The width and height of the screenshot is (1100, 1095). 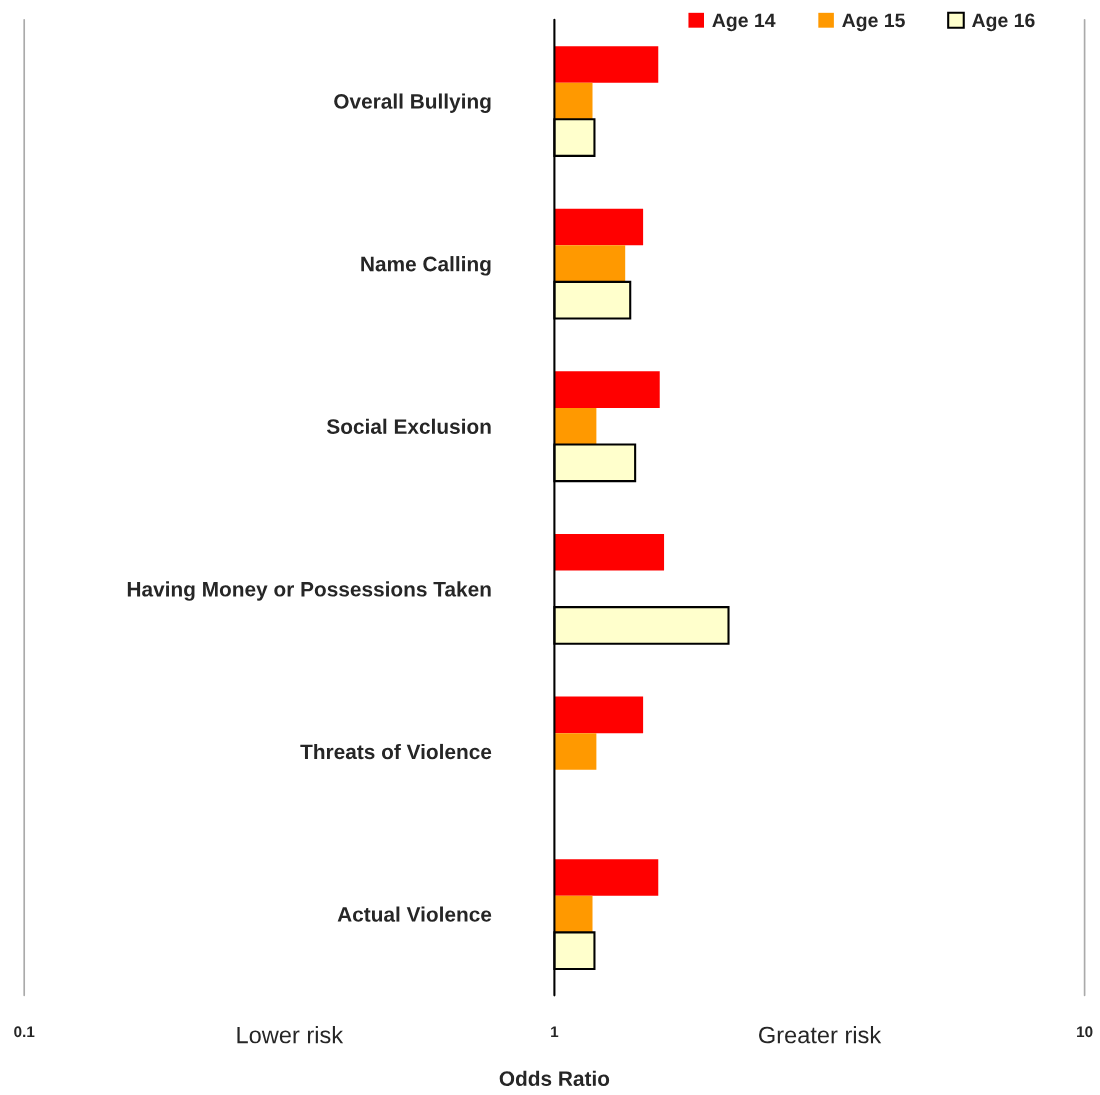 What do you see at coordinates (555, 1031) in the screenshot?
I see `x-tick-label: 1` at bounding box center [555, 1031].